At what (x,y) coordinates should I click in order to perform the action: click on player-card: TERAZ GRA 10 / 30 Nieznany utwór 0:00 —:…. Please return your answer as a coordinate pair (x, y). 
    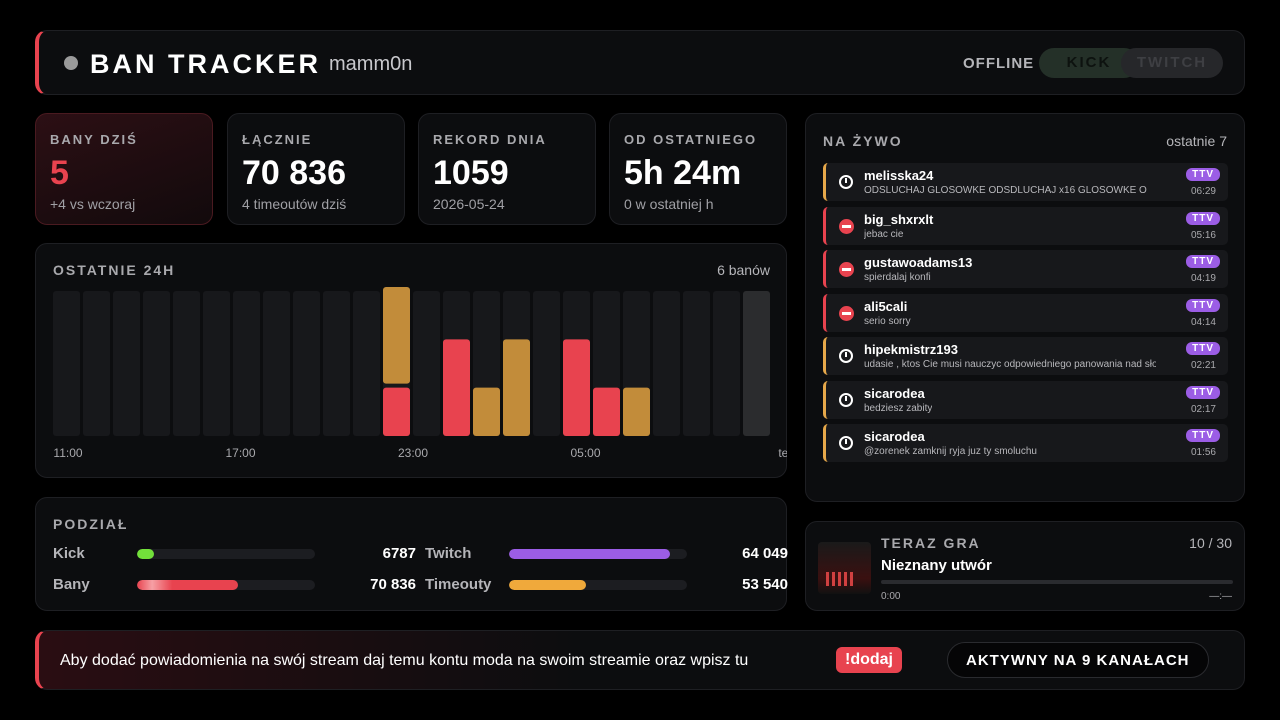
    Looking at the image, I should click on (1025, 566).